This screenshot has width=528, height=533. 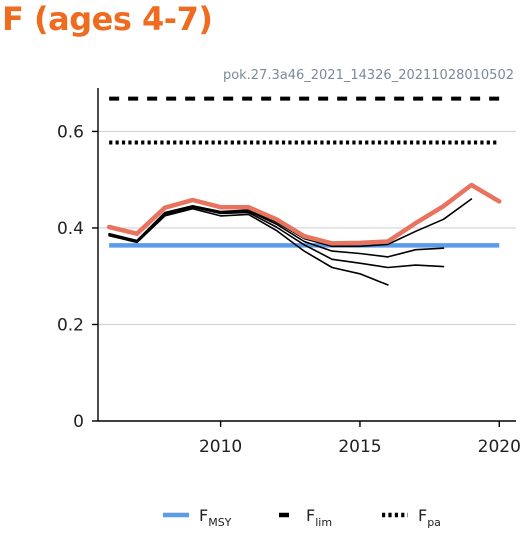 What do you see at coordinates (429, 517) in the screenshot?
I see `legend-label-fpa: Fpa` at bounding box center [429, 517].